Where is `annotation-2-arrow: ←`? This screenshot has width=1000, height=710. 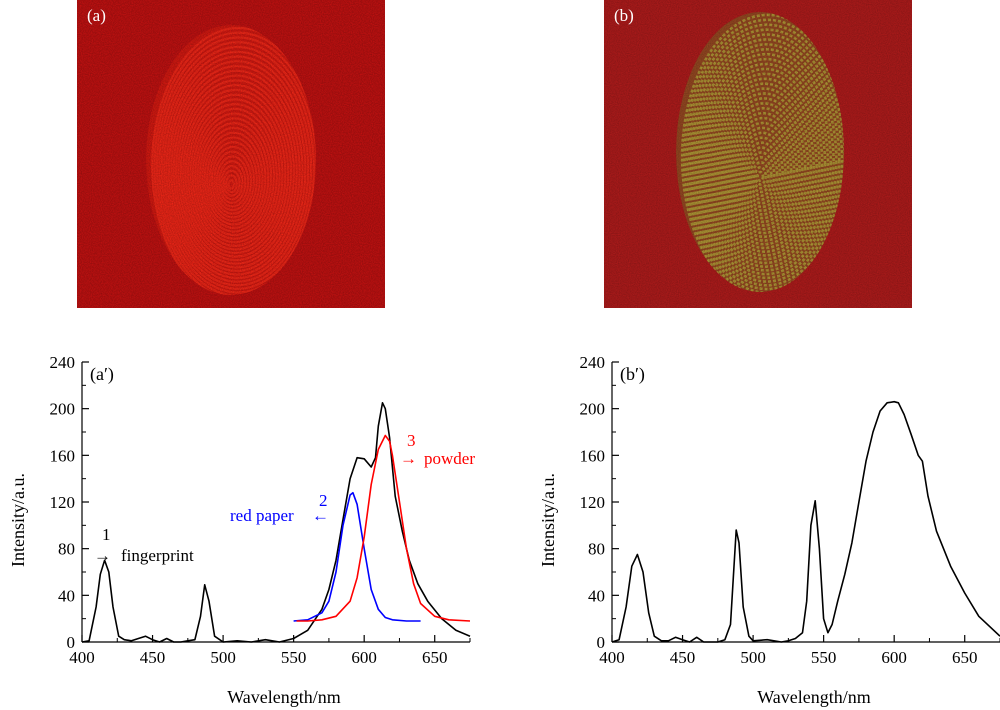 annotation-2-arrow: ← is located at coordinates (320, 515).